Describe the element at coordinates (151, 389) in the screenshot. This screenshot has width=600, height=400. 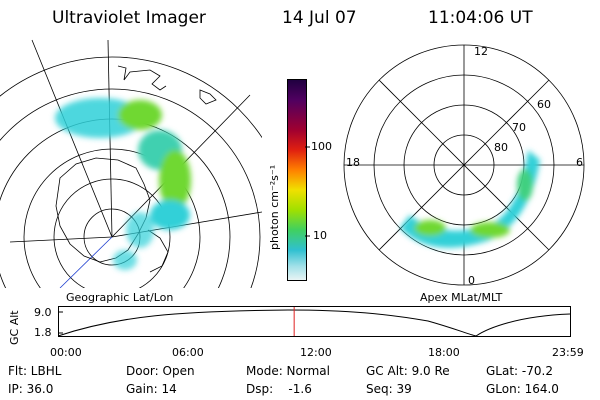
I see `info-gain: Gain: 14` at that location.